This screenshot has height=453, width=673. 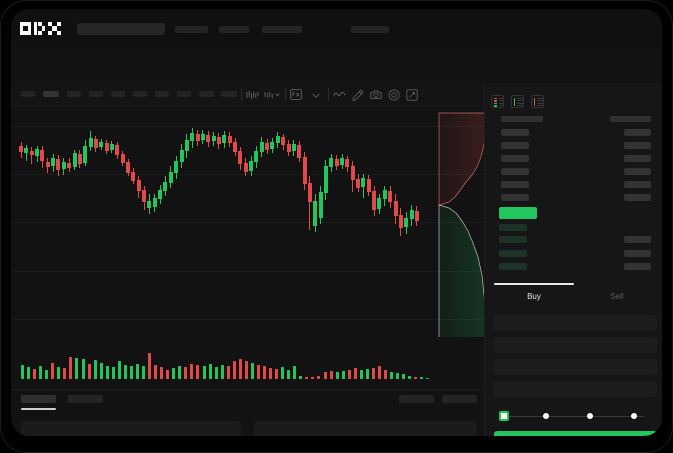 I want to click on market-sub-navigation: Spot Trading, so click(x=336, y=77).